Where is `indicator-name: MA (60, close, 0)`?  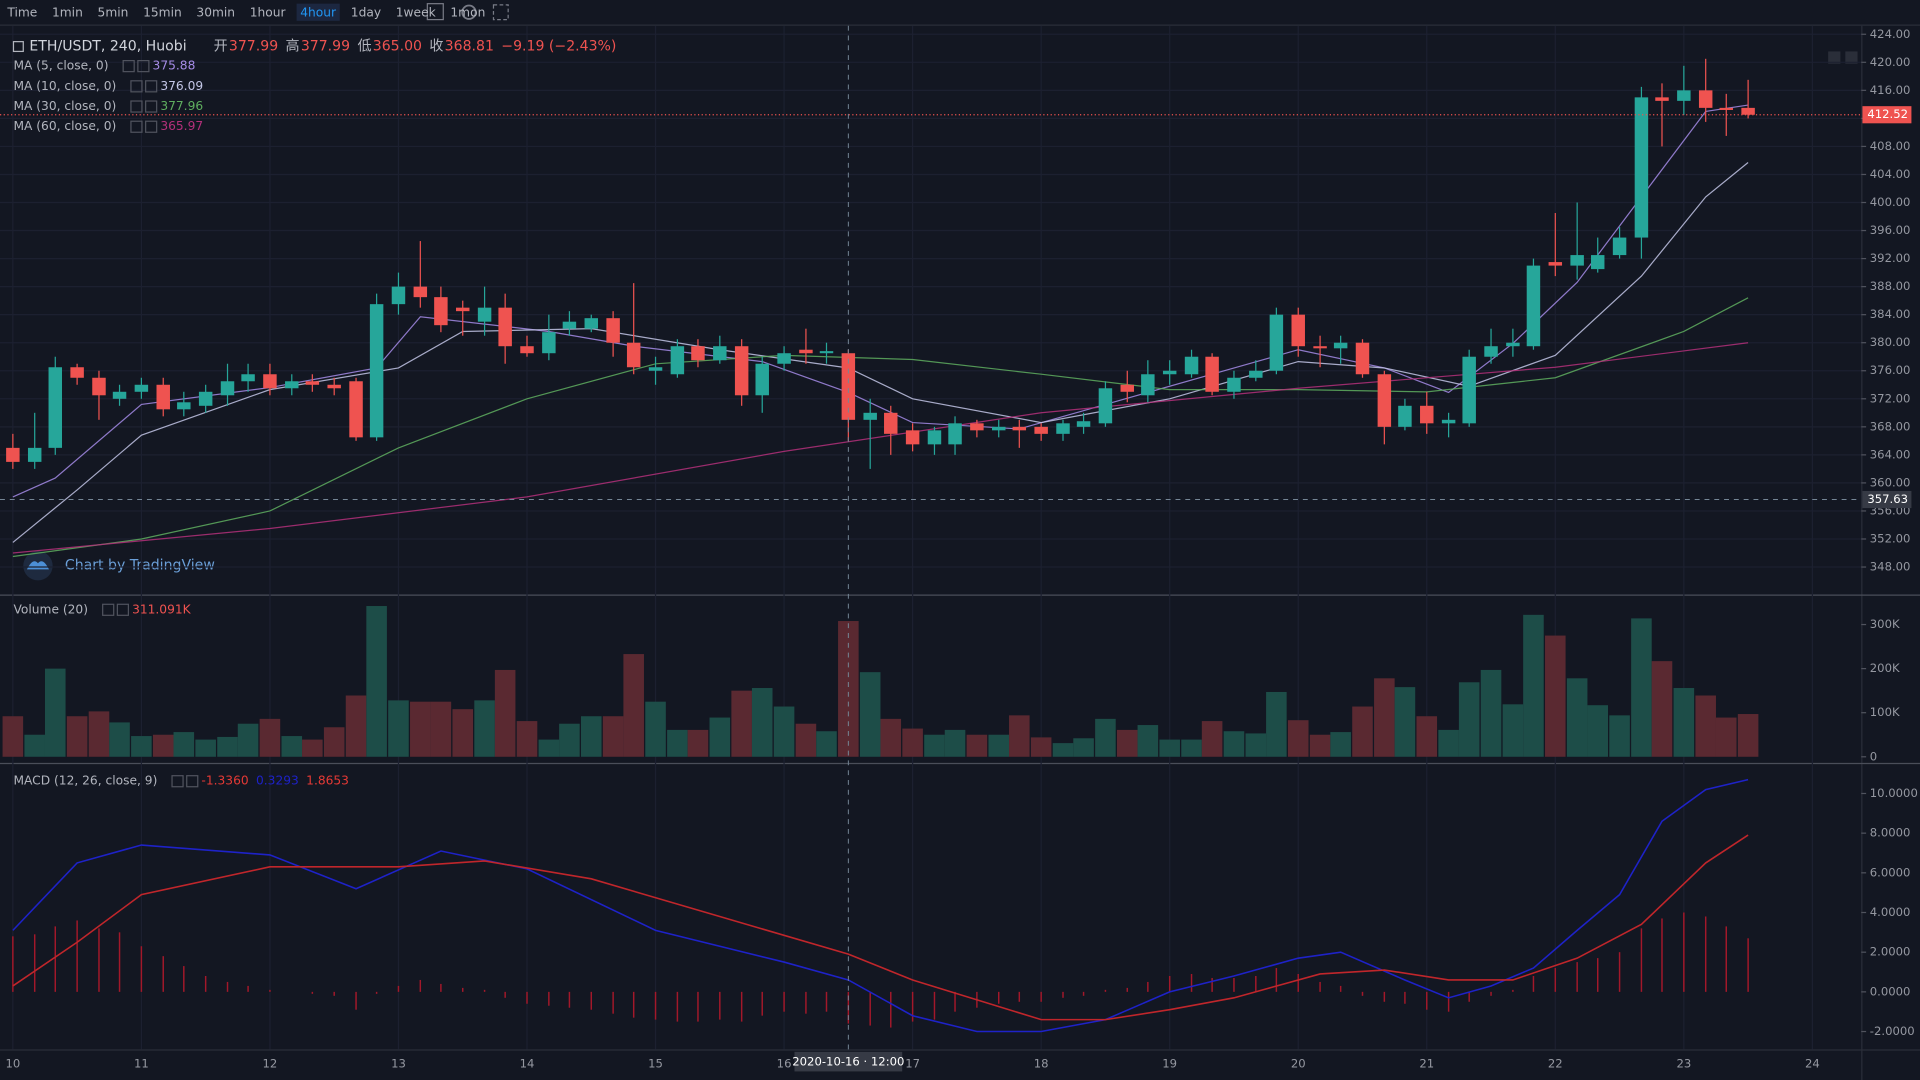 indicator-name: MA (60, close, 0) is located at coordinates (64, 126).